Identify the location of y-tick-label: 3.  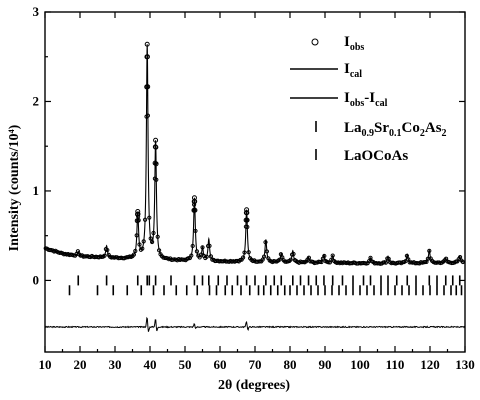
(36, 11).